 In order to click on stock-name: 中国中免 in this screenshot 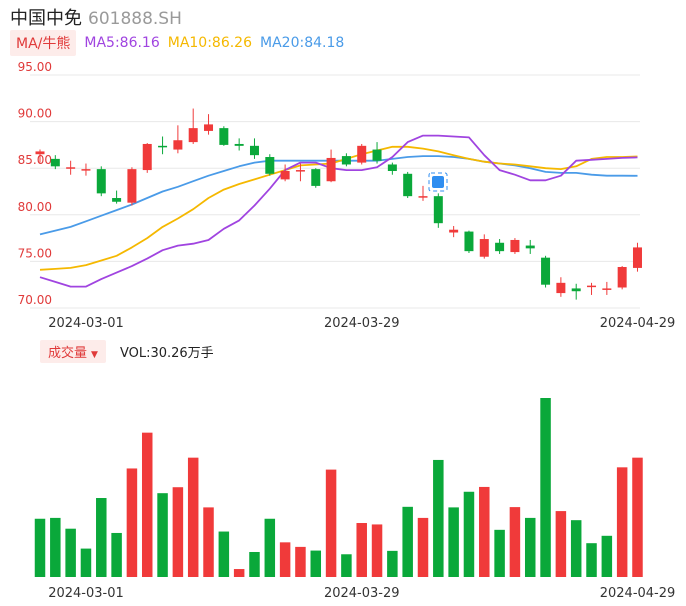, I will do `click(46, 18)`.